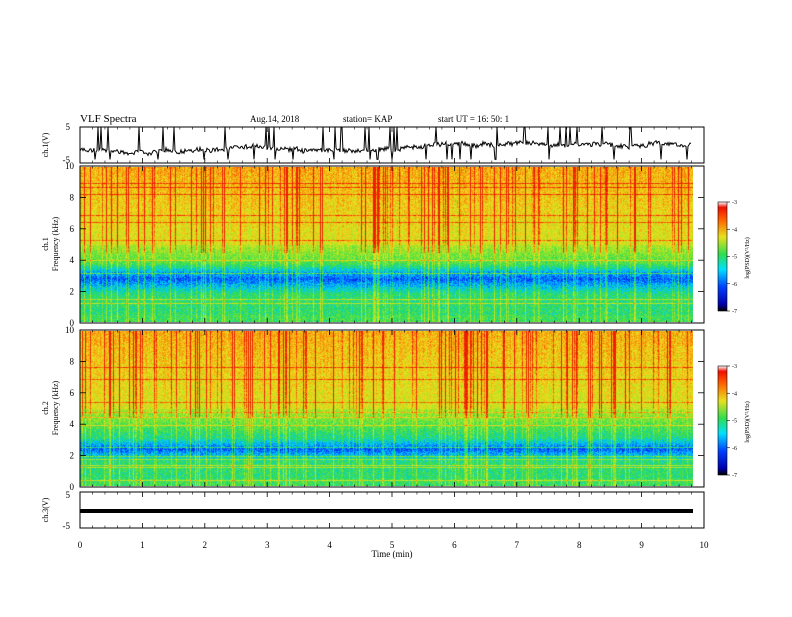 The height and width of the screenshot is (617, 792). Describe the element at coordinates (385, 143) in the screenshot. I see `ch1-waveform-line` at that location.